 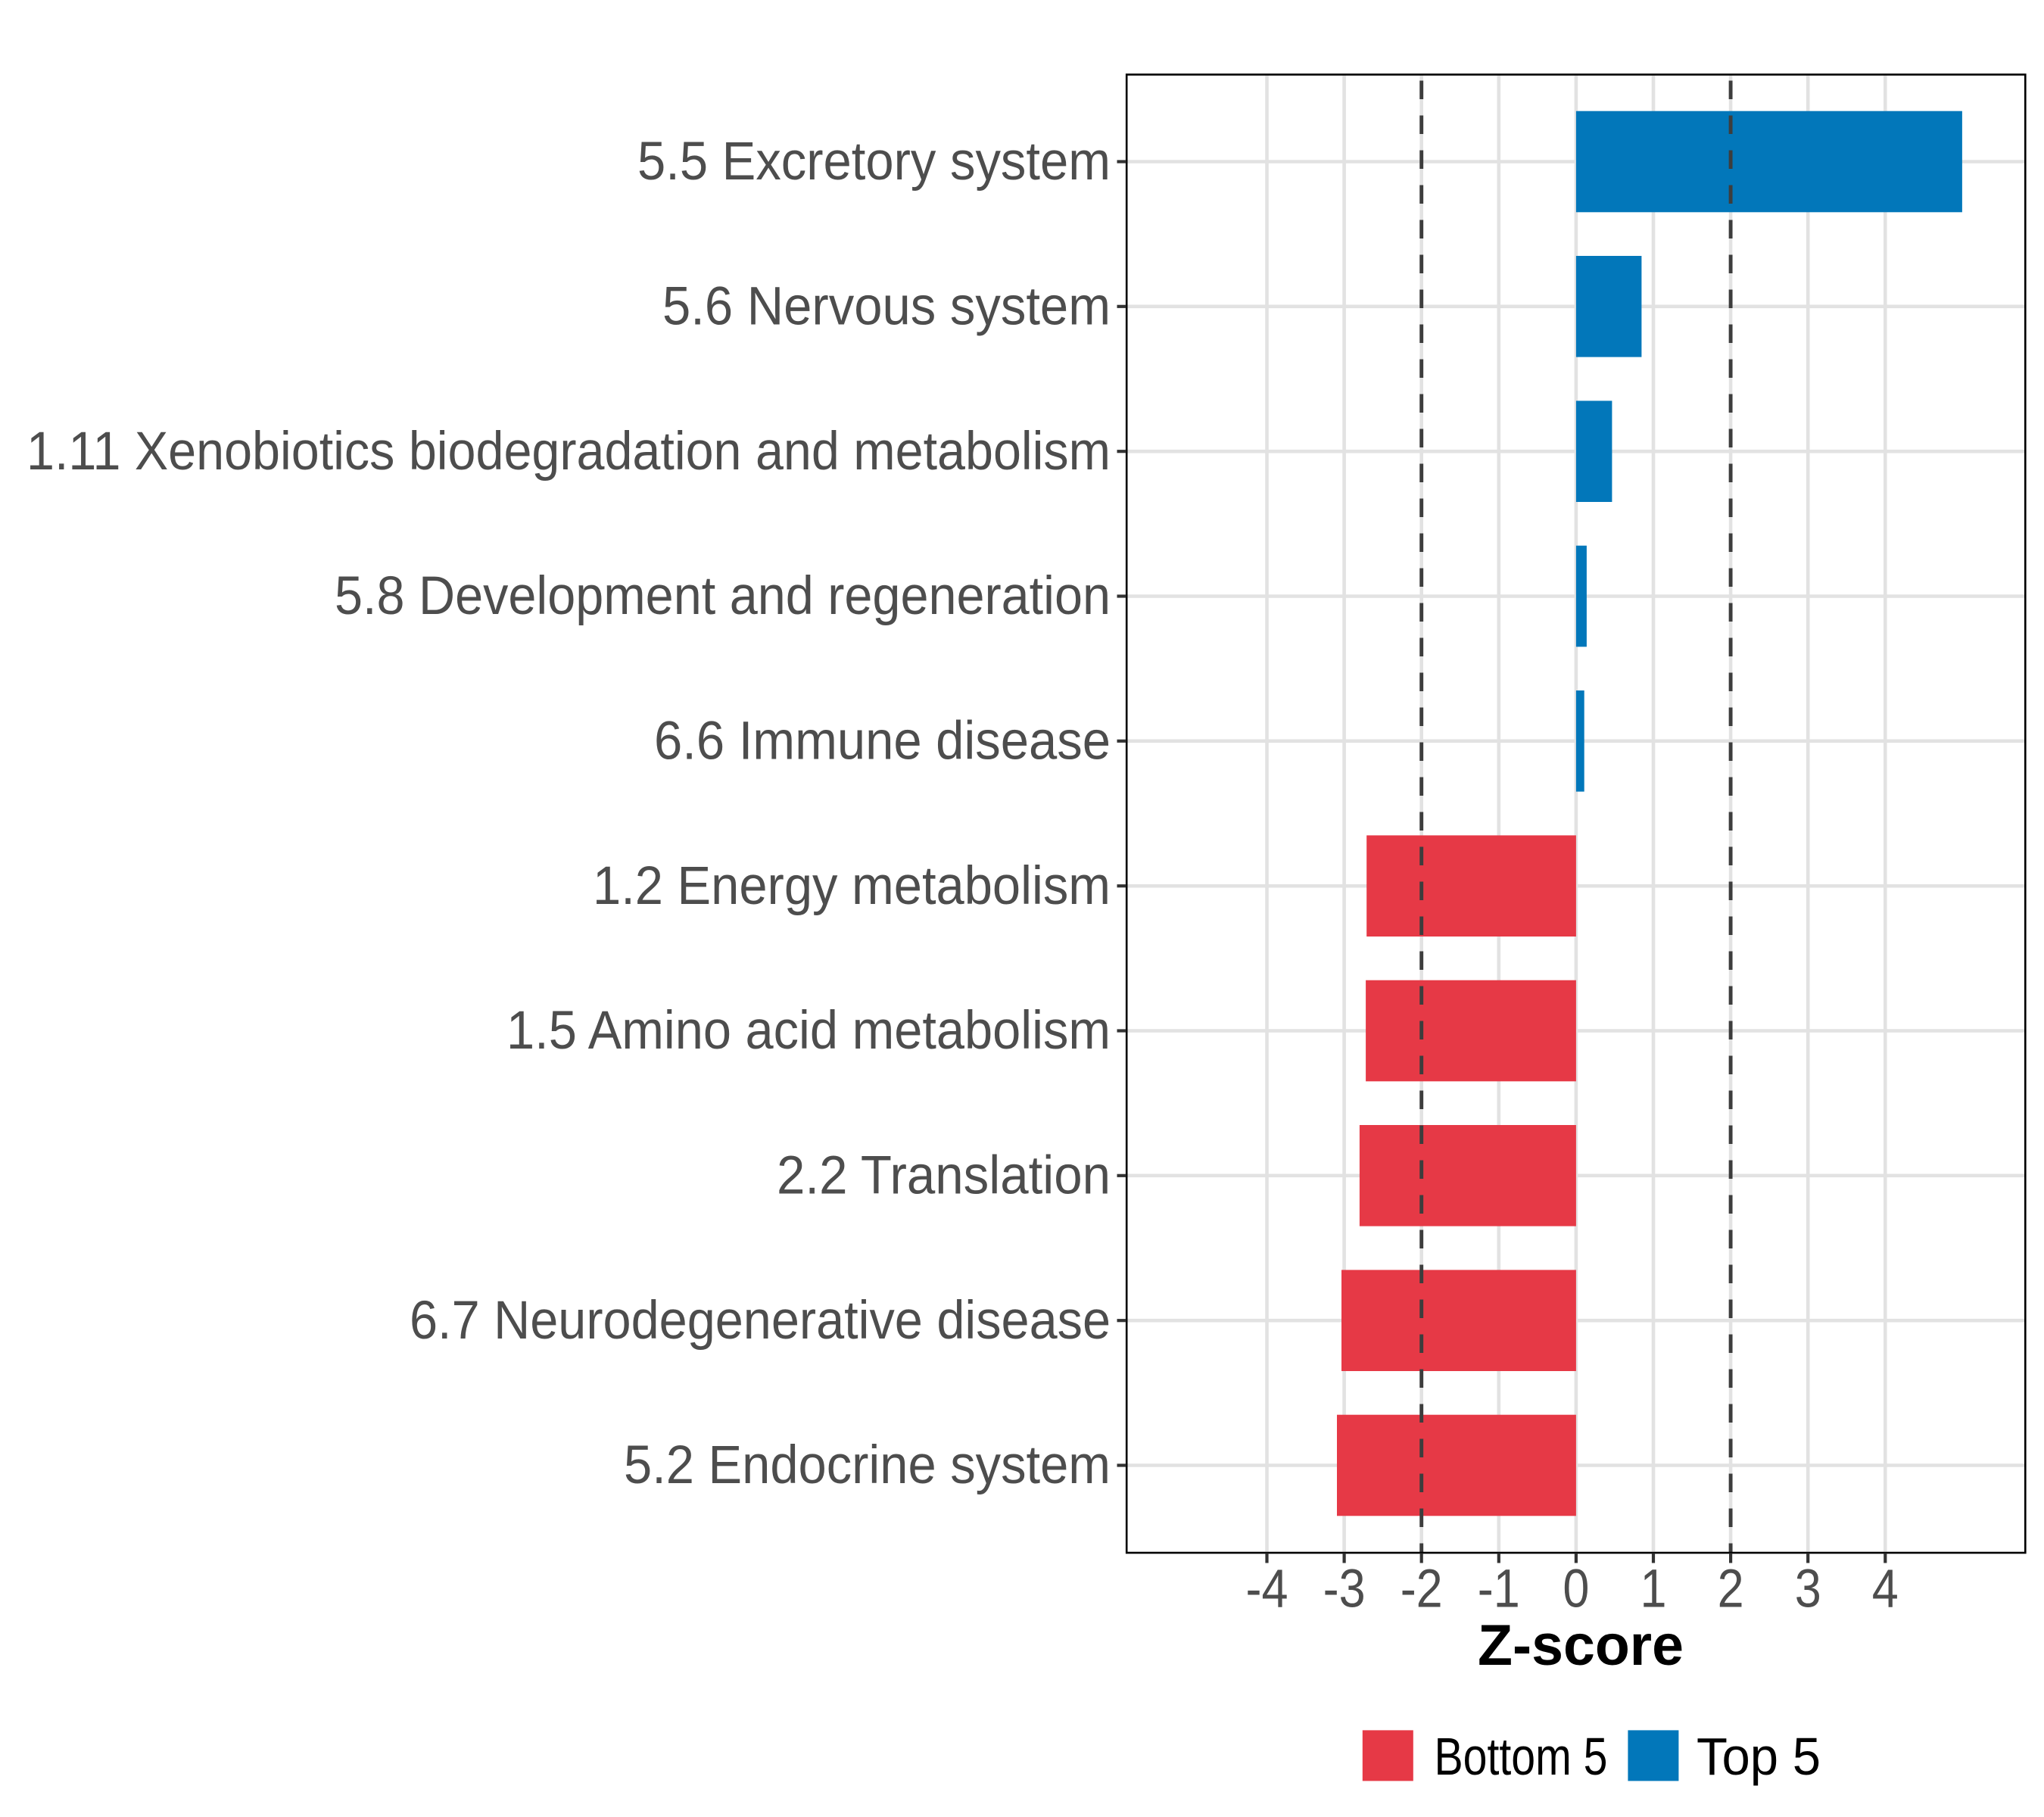 I want to click on svg-text:5.8 Development and regenerati: 5.8 Development and regeneration, so click(x=723, y=596).